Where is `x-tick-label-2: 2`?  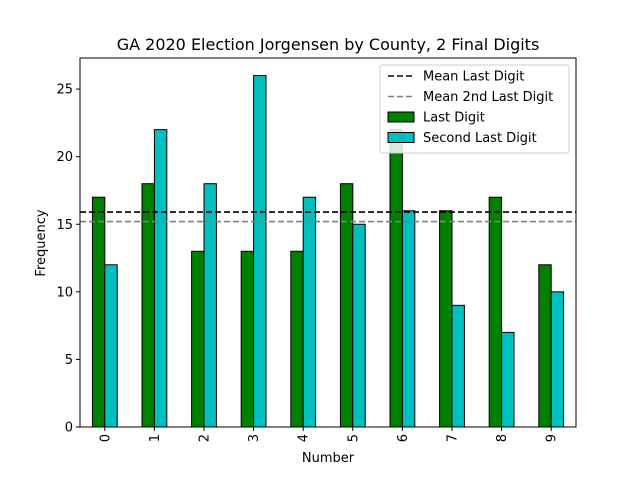 x-tick-label-2: 2 is located at coordinates (205, 438).